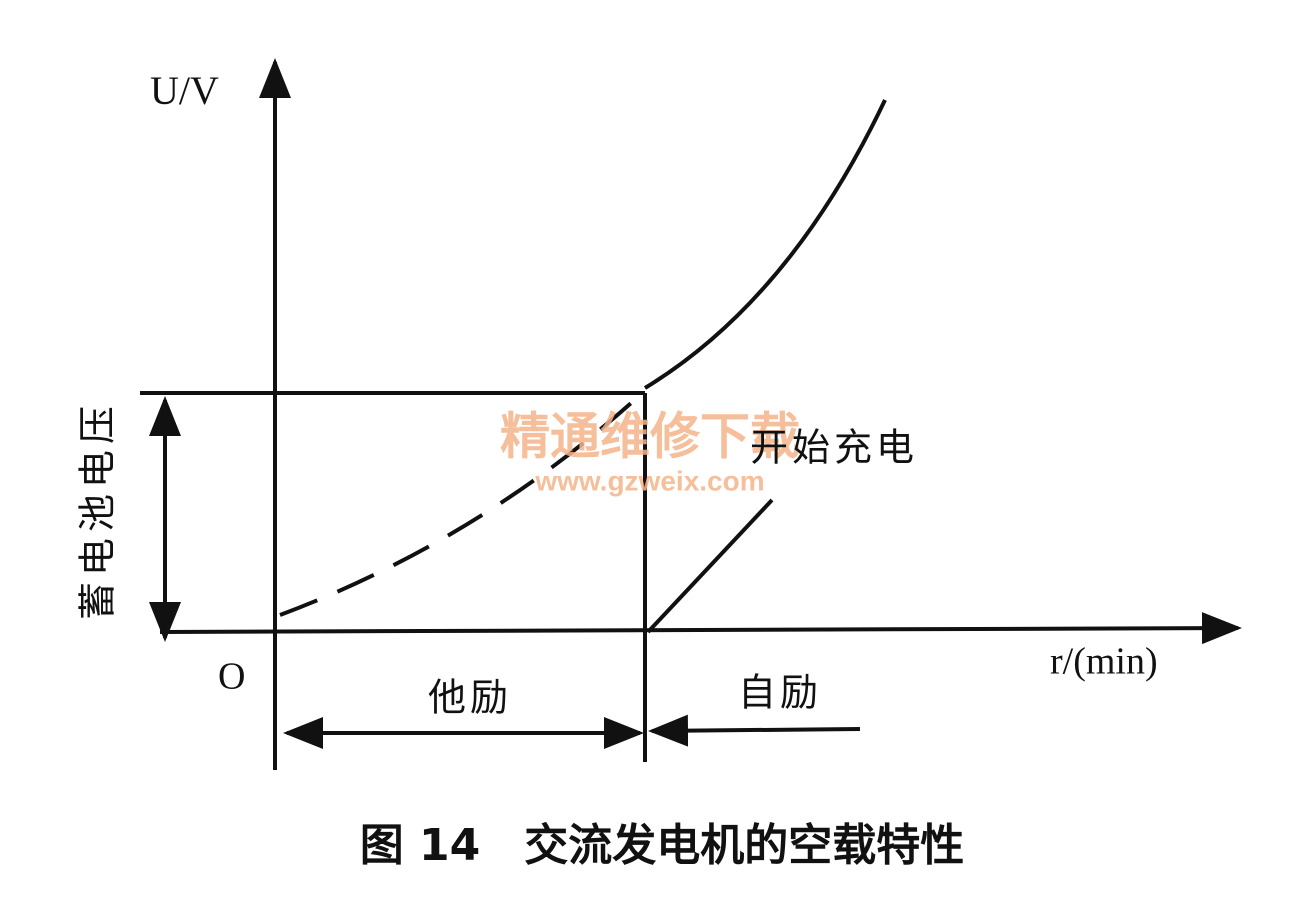  What do you see at coordinates (662, 845) in the screenshot?
I see `caption: 图 14 交流发电机的空载特性` at bounding box center [662, 845].